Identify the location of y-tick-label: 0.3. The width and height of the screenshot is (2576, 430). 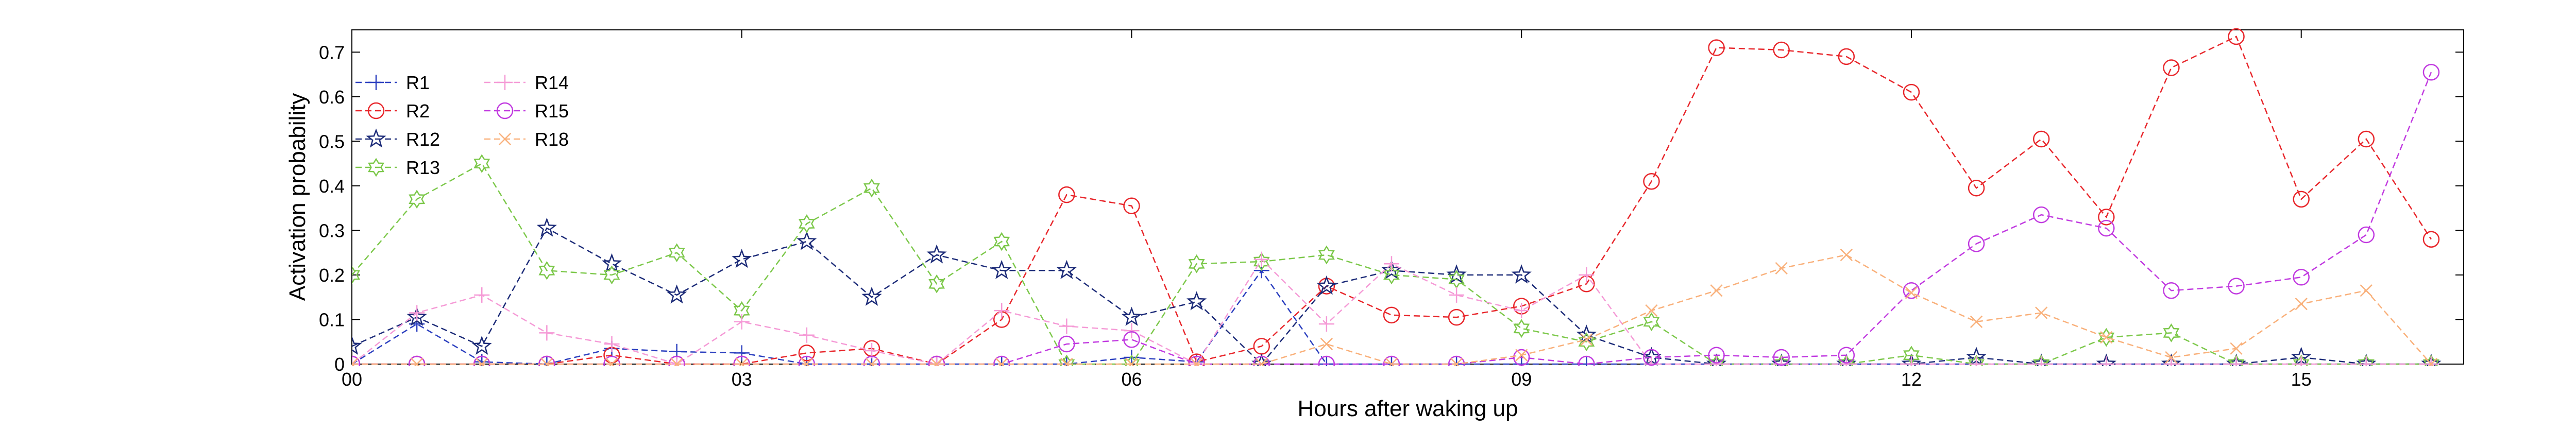
(332, 230).